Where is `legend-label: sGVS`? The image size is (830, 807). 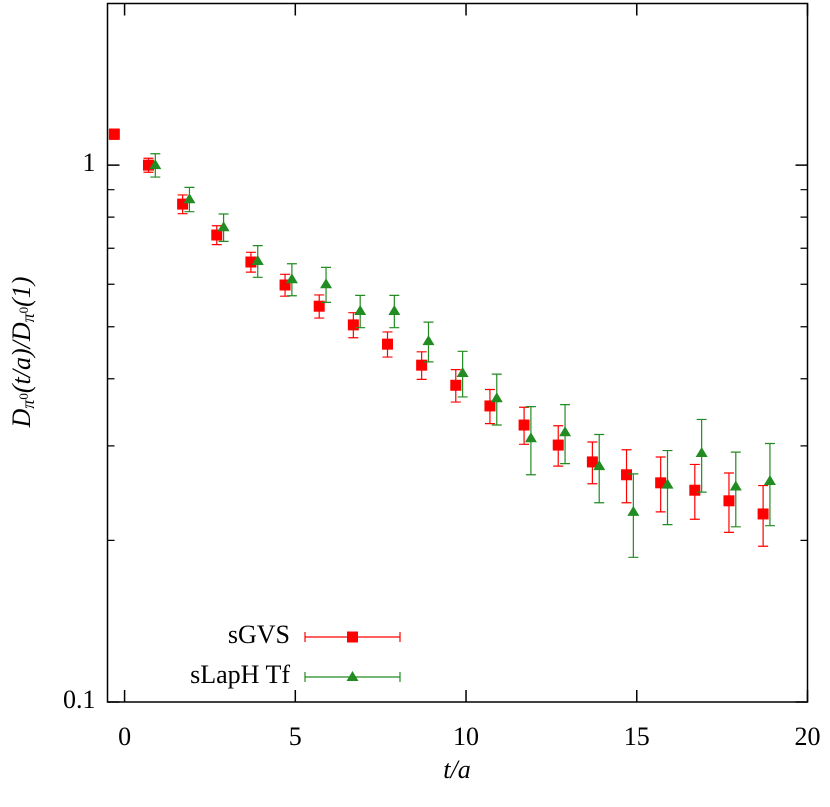
legend-label: sGVS is located at coordinates (259, 634).